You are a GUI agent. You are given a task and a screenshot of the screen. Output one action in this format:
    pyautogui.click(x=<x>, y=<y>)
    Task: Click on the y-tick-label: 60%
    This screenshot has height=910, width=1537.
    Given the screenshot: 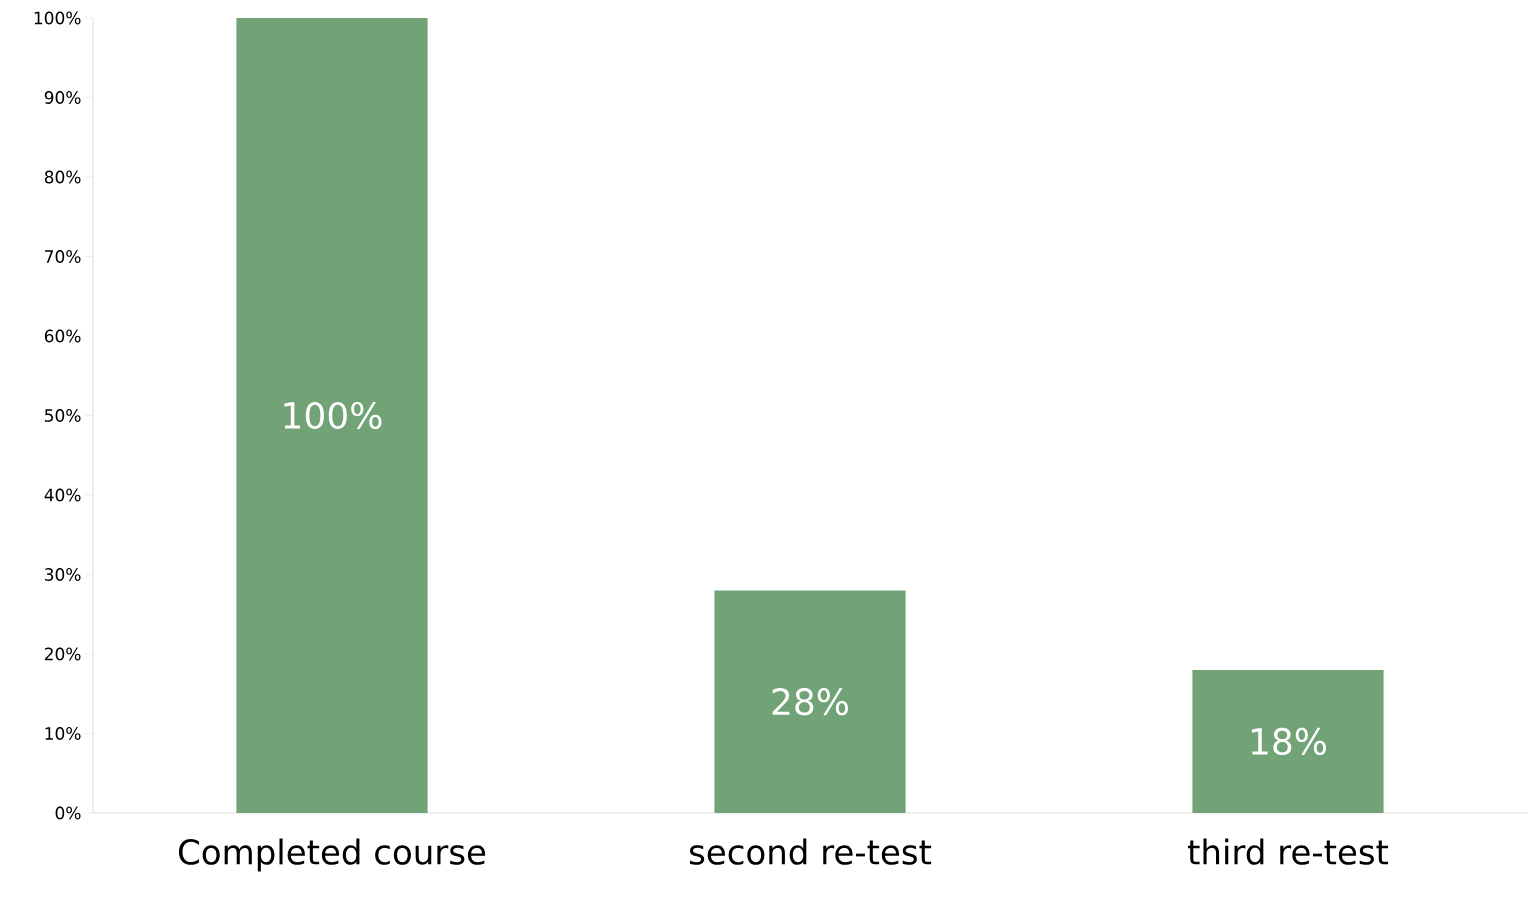 What is the action you would take?
    pyautogui.click(x=62, y=336)
    